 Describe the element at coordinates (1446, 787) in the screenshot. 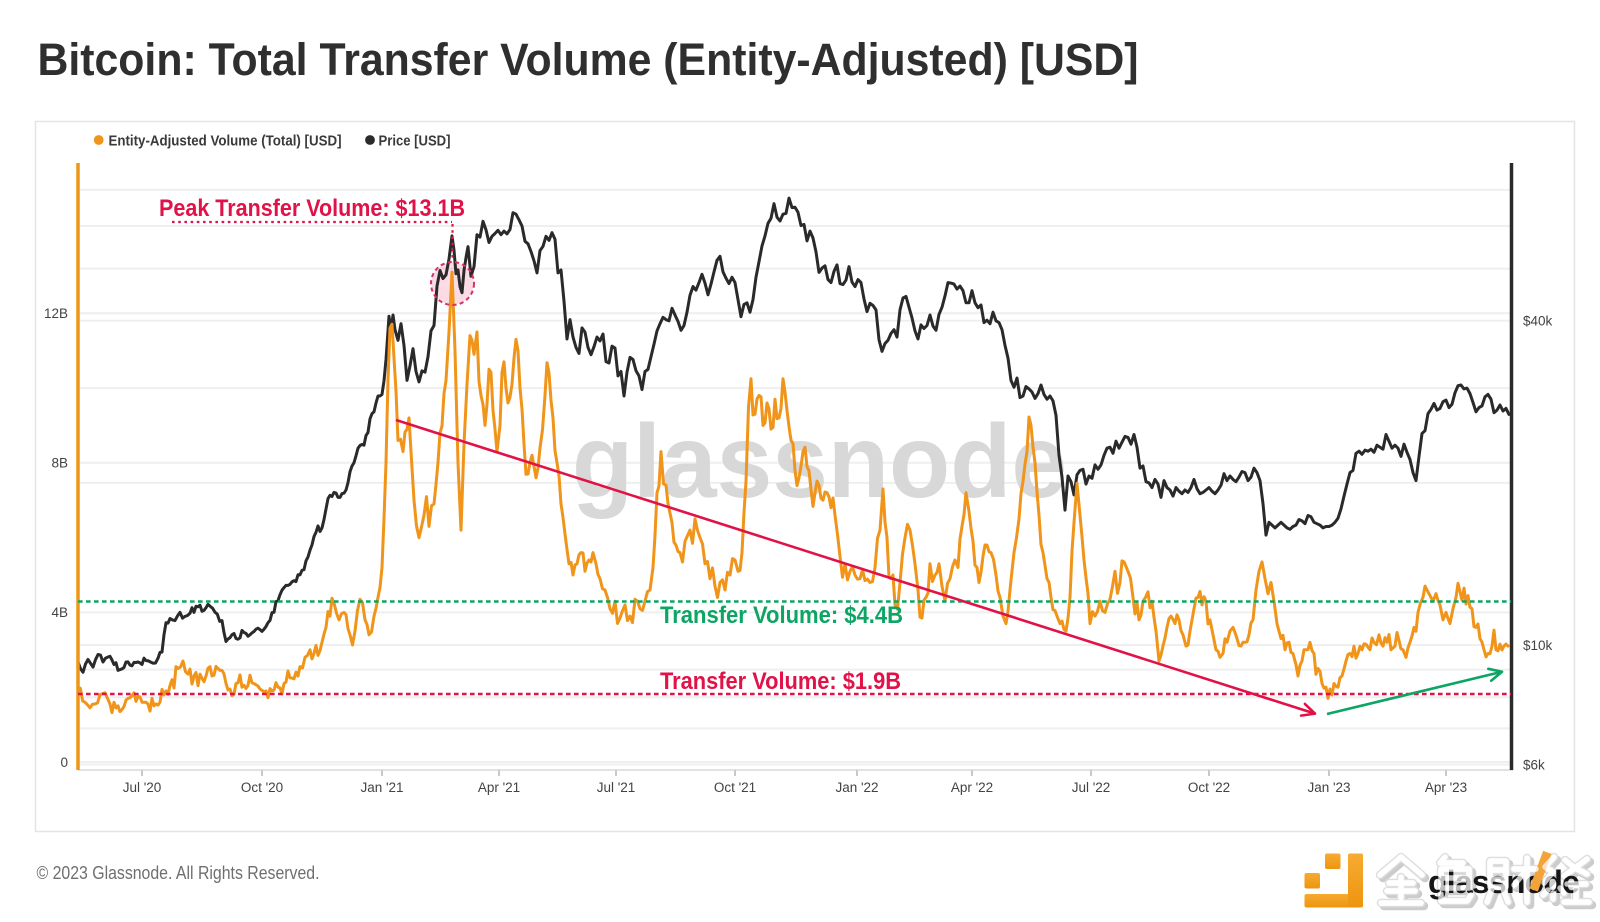

I see `svg-text: Apr '23` at that location.